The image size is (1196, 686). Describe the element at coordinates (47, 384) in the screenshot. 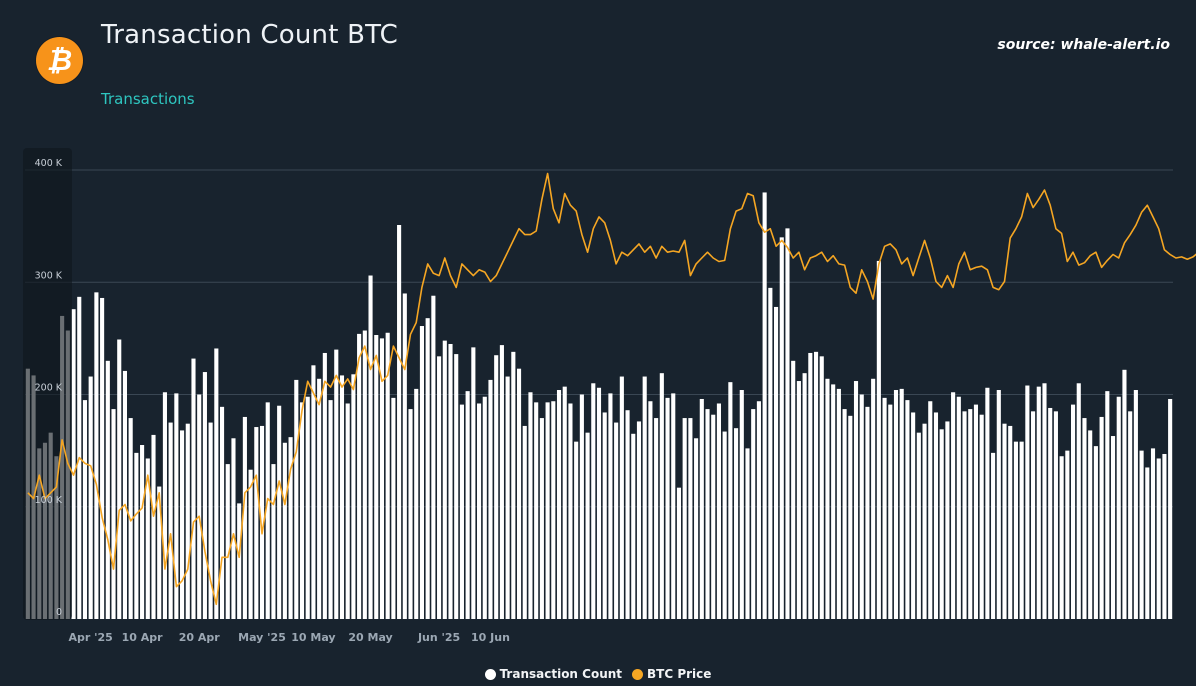

I see `navigator-shade` at that location.